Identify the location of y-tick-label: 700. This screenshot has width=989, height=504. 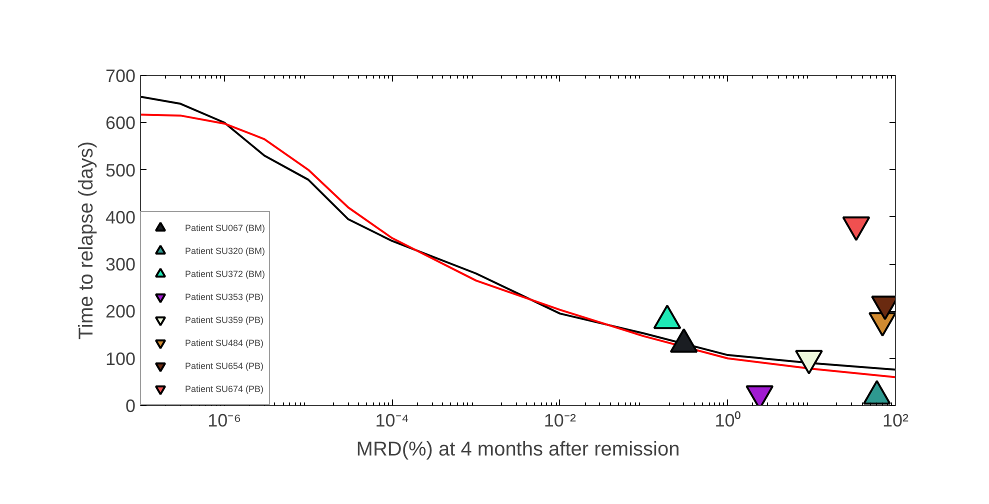
(120, 76).